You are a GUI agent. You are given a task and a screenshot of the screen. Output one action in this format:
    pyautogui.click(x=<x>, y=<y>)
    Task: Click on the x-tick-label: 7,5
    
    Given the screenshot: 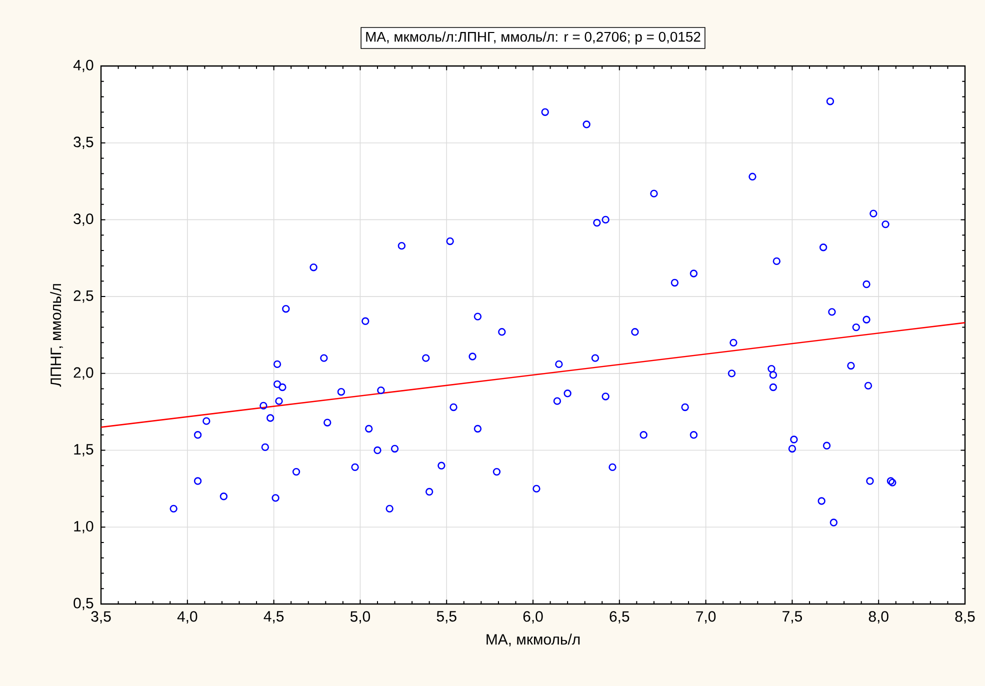 What is the action you would take?
    pyautogui.click(x=792, y=617)
    